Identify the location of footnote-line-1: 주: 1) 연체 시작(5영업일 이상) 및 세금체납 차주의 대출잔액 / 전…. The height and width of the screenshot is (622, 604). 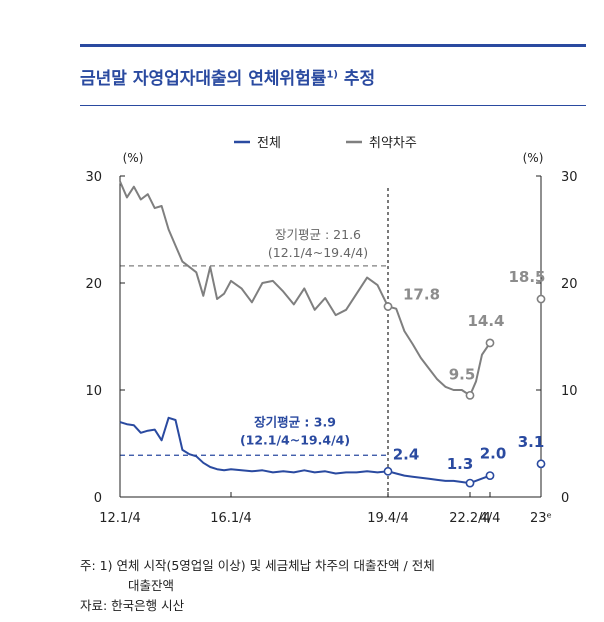
(257, 565).